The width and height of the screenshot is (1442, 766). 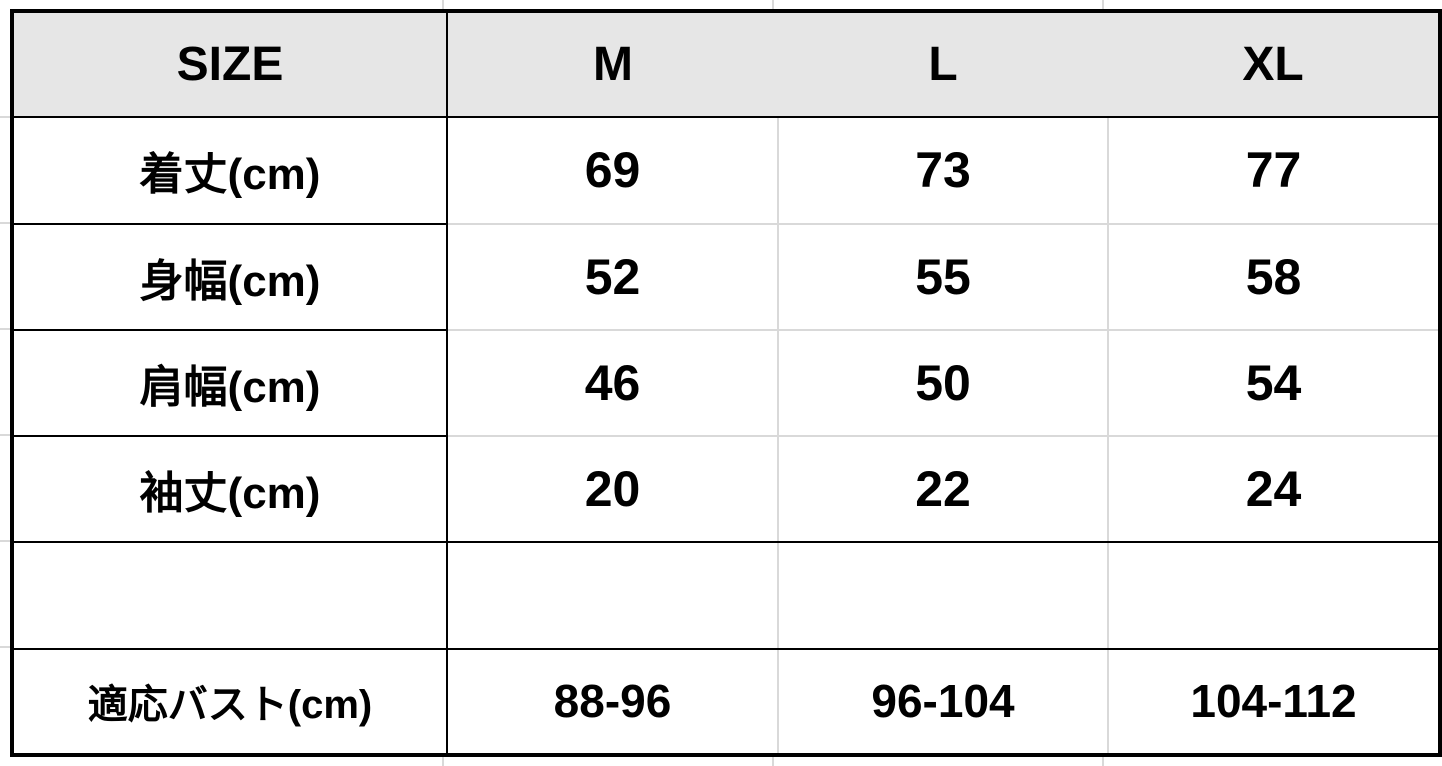 I want to click on value-cell: 88-96, so click(x=612, y=702).